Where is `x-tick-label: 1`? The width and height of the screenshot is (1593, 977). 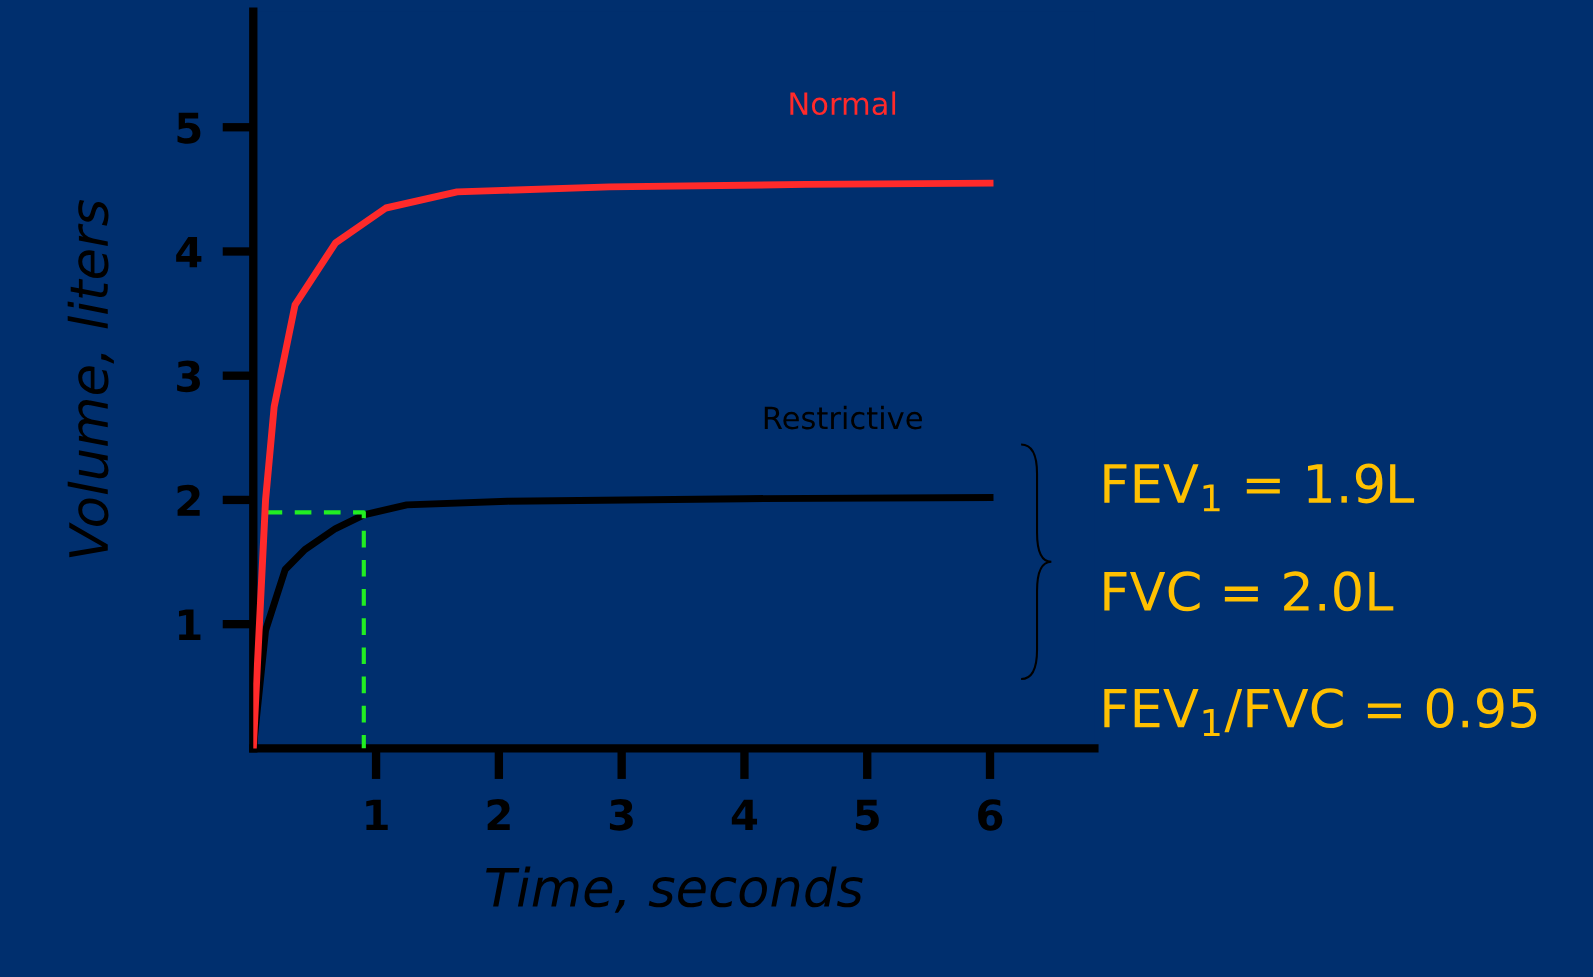 x-tick-label: 1 is located at coordinates (377, 815).